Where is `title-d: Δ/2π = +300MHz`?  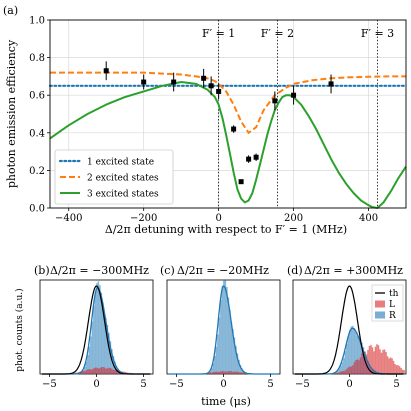
title-d: Δ/2π = +300MHz is located at coordinates (353, 270).